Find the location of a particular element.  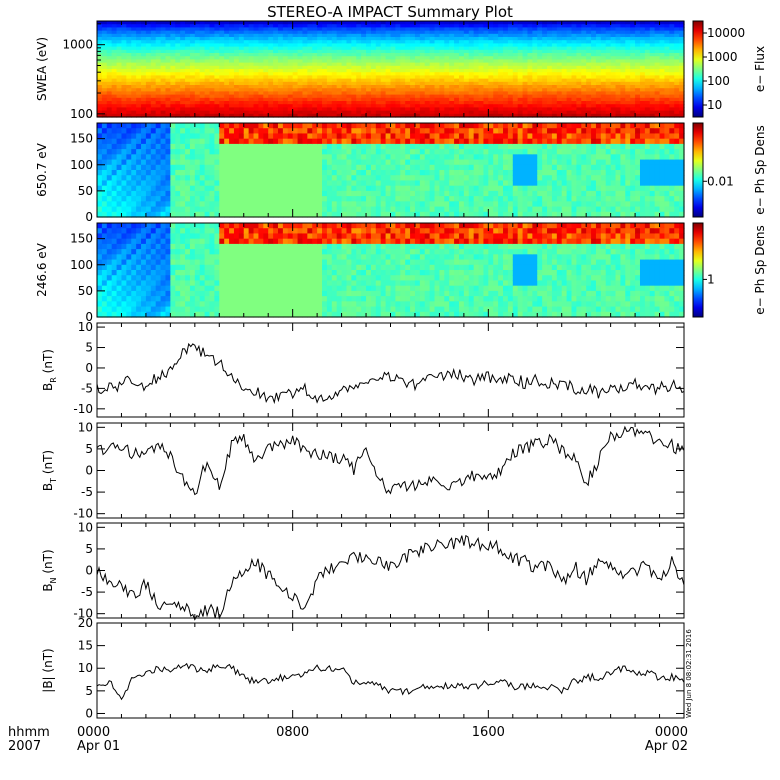

colorbar is located at coordinates (698, 69).